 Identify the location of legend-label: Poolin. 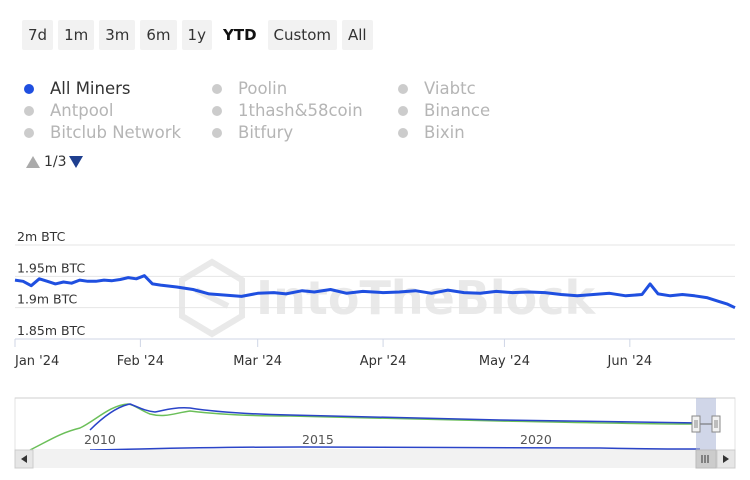
(263, 88).